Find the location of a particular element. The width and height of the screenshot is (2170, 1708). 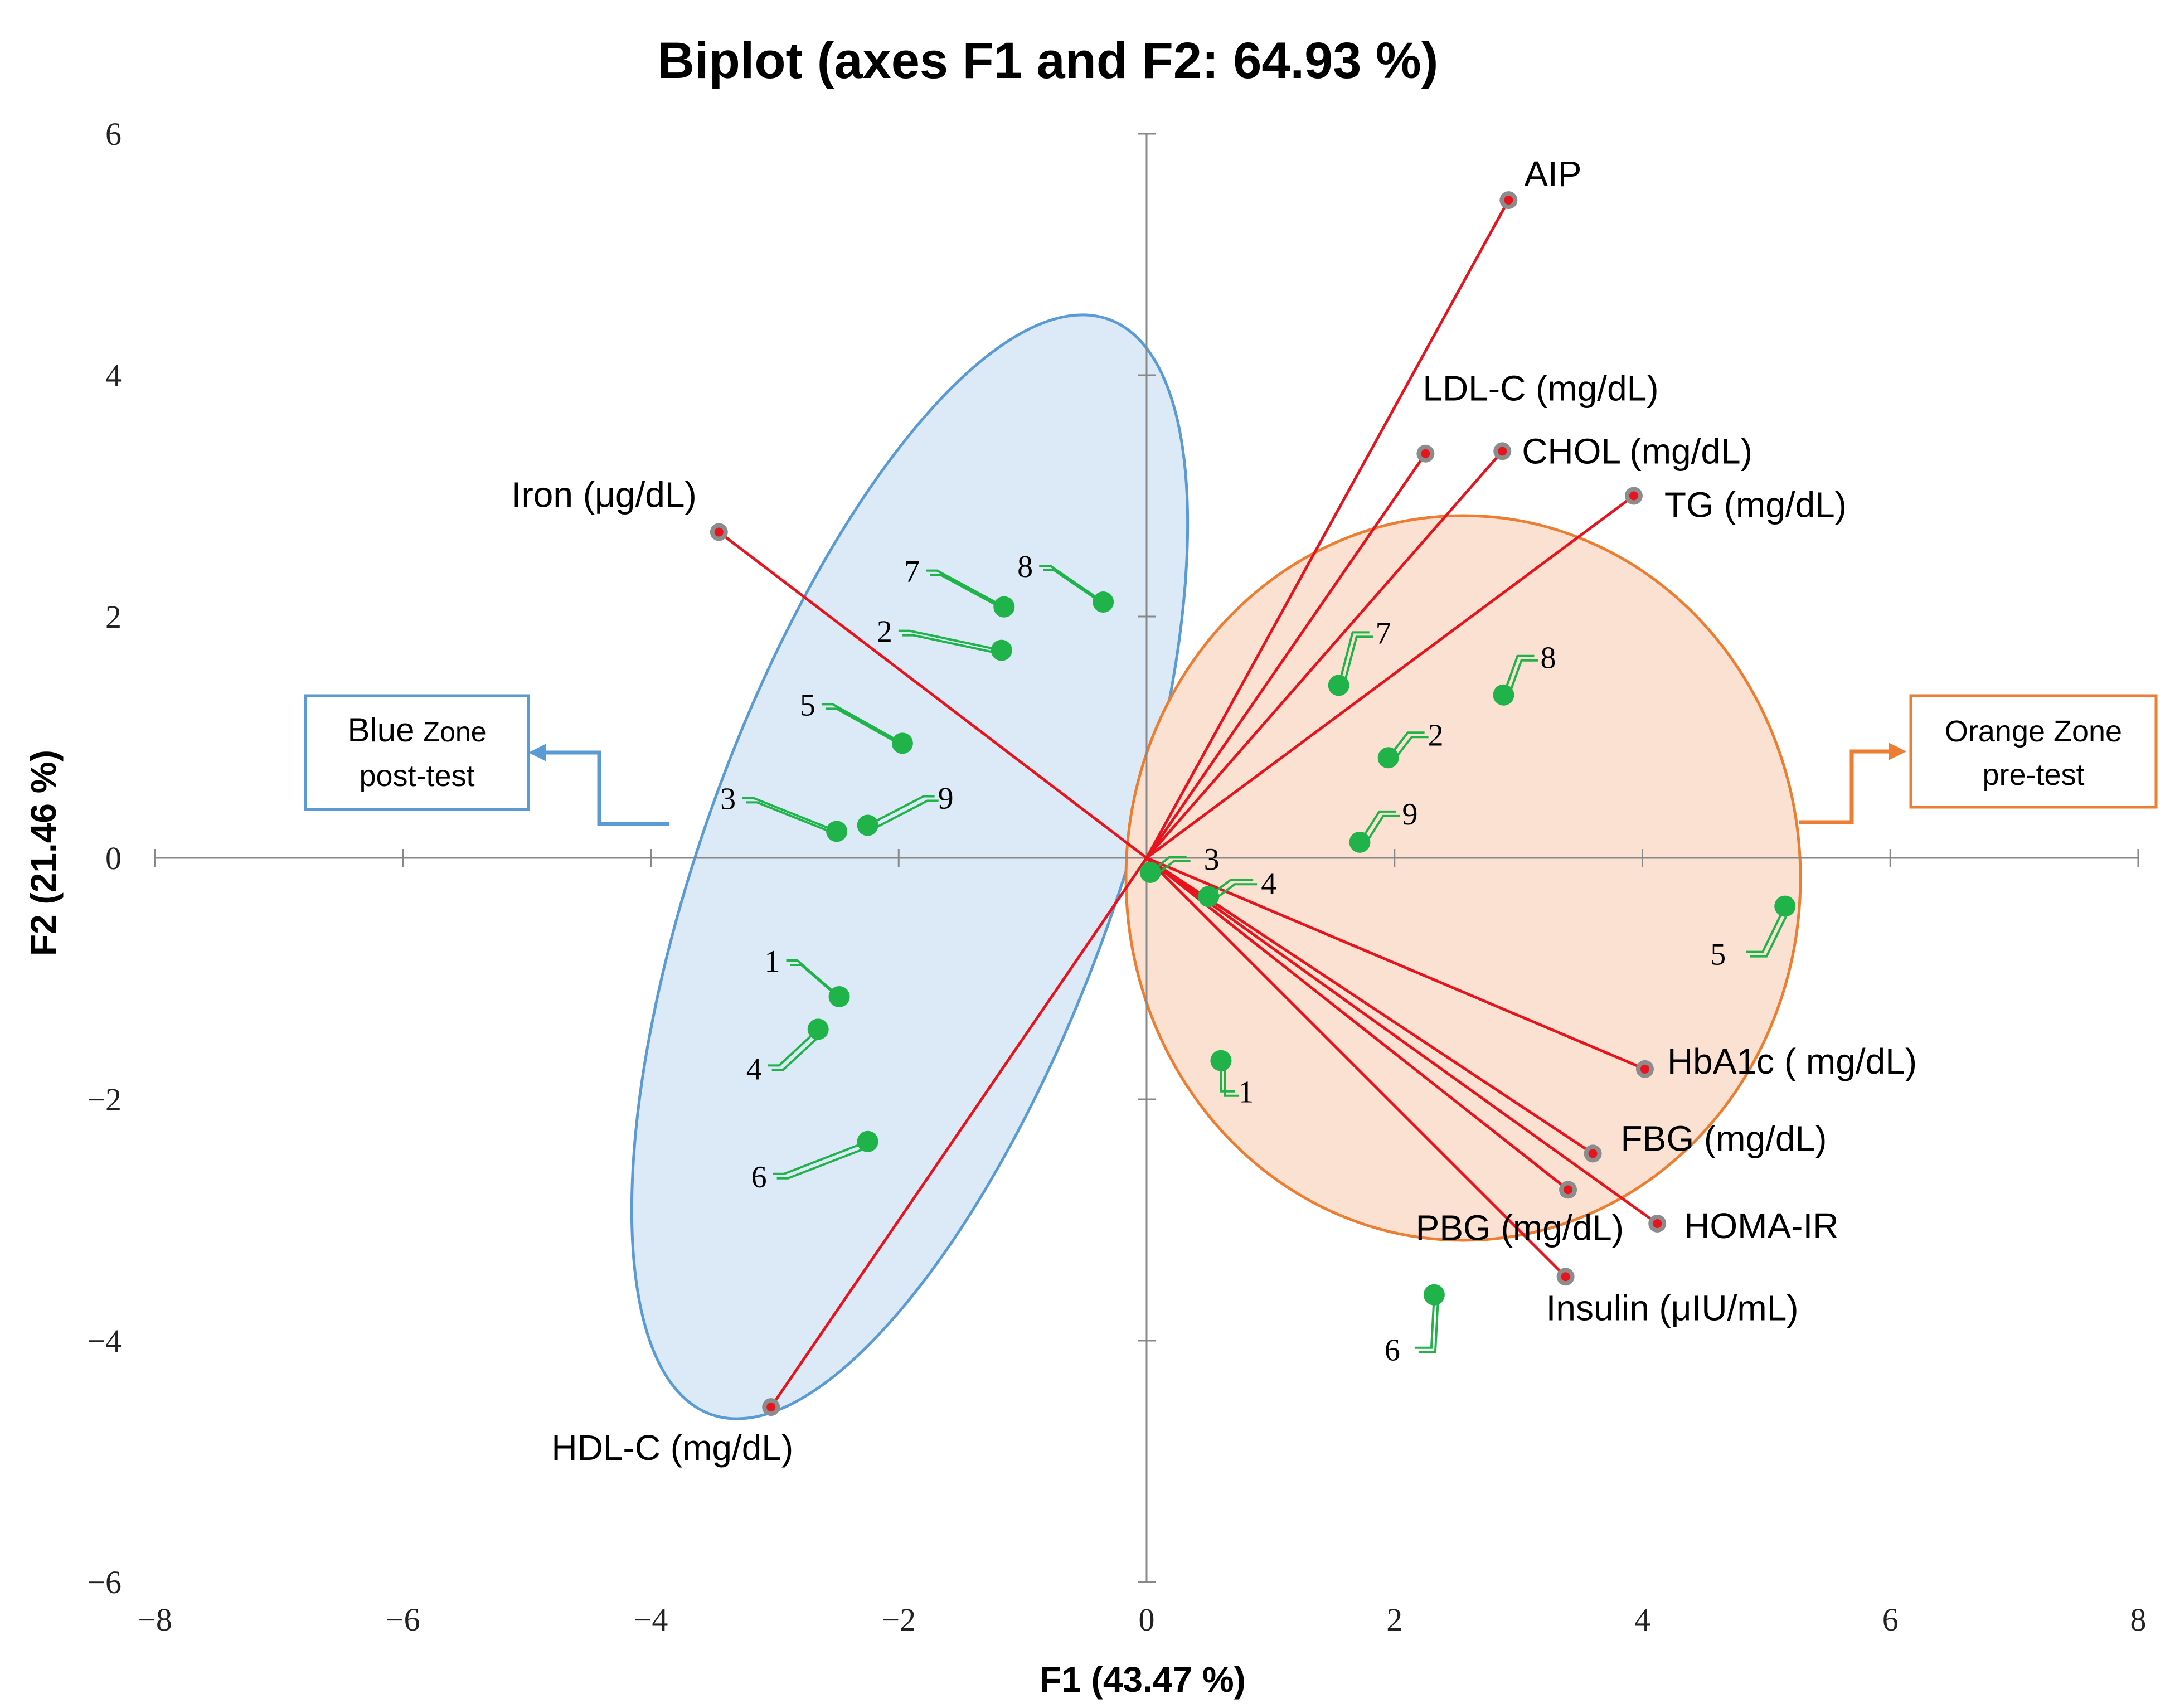

x-tick-label: −4 is located at coordinates (651, 1620).